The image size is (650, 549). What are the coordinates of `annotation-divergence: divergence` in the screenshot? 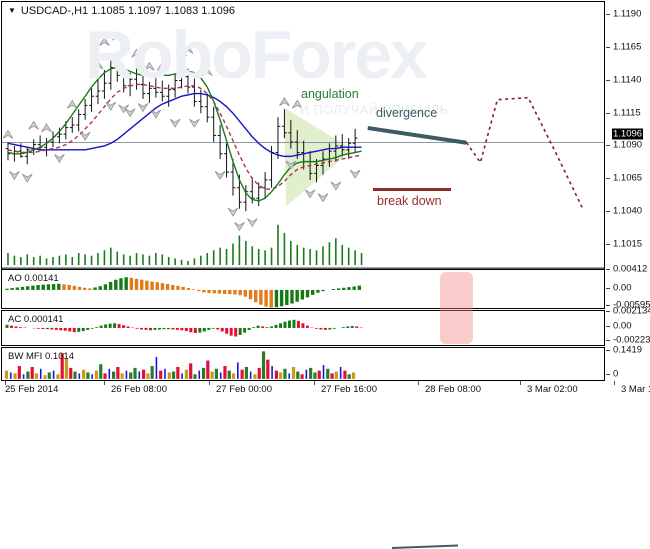 It's located at (407, 113).